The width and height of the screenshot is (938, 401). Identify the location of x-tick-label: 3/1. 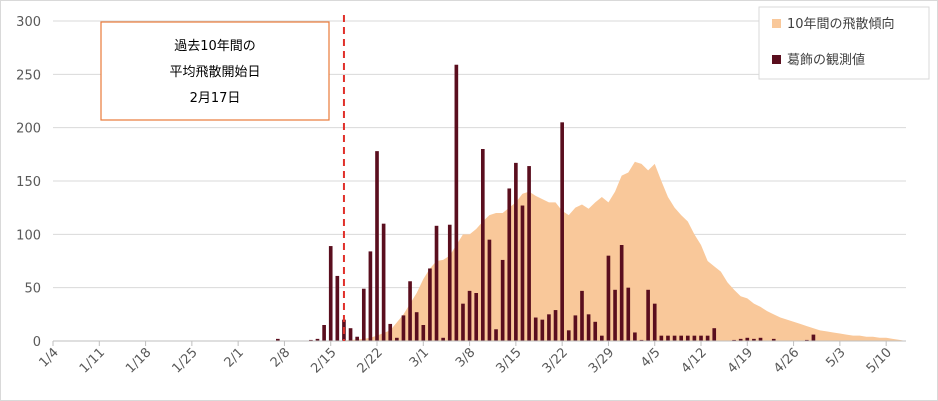
(419, 357).